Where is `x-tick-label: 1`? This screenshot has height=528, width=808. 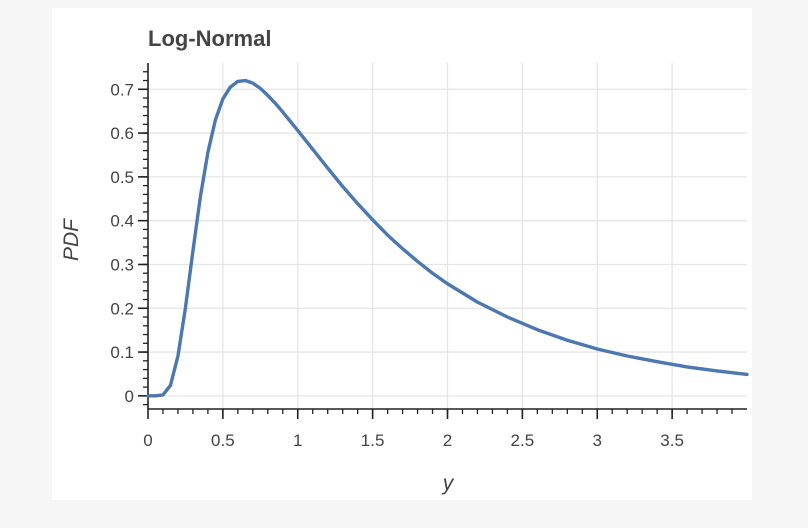 x-tick-label: 1 is located at coordinates (297, 440).